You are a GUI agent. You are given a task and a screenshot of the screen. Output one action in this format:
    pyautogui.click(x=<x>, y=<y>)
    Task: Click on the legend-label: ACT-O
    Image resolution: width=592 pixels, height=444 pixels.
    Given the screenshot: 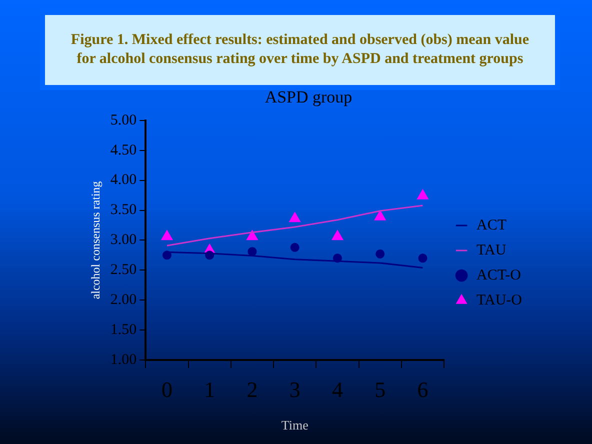 What is the action you would take?
    pyautogui.click(x=499, y=275)
    